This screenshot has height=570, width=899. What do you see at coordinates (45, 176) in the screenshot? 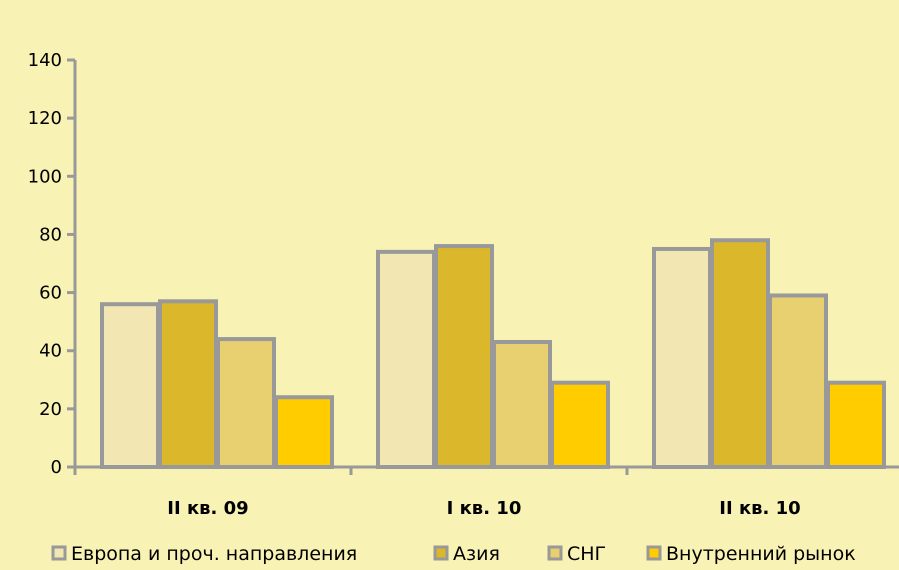
I see `y-tick-label: 100` at bounding box center [45, 176].